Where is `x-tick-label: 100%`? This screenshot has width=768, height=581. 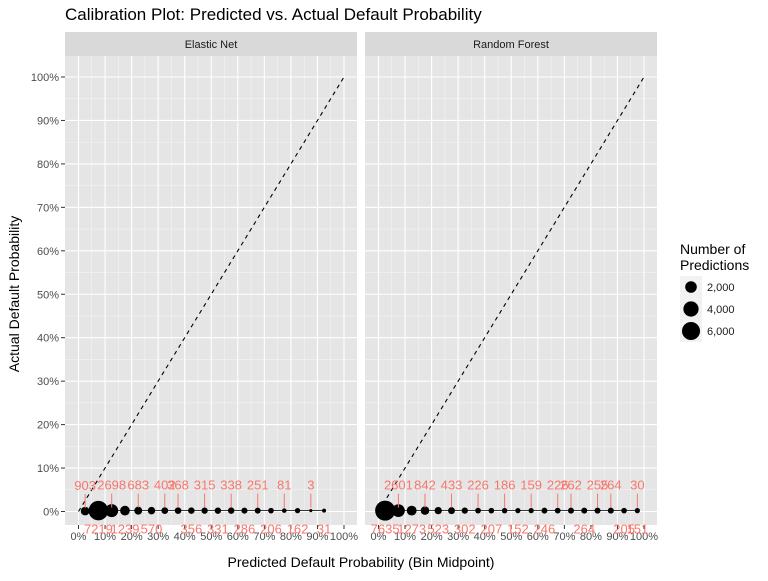 x-tick-label: 100% is located at coordinates (344, 537).